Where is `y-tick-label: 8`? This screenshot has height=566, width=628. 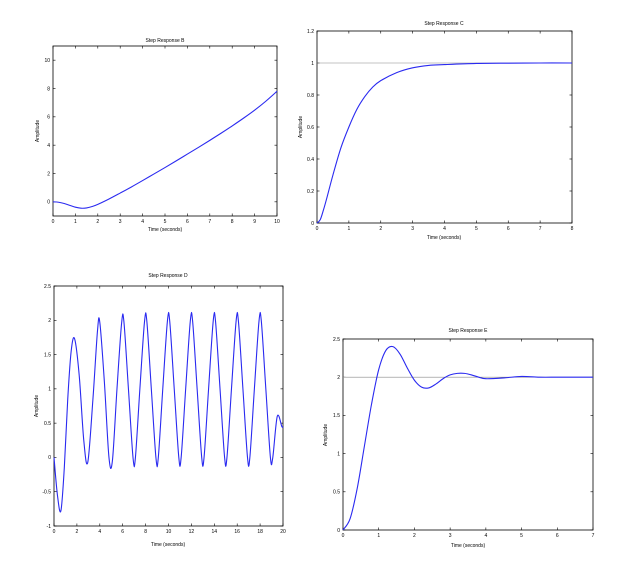 y-tick-label: 8 is located at coordinates (48, 89).